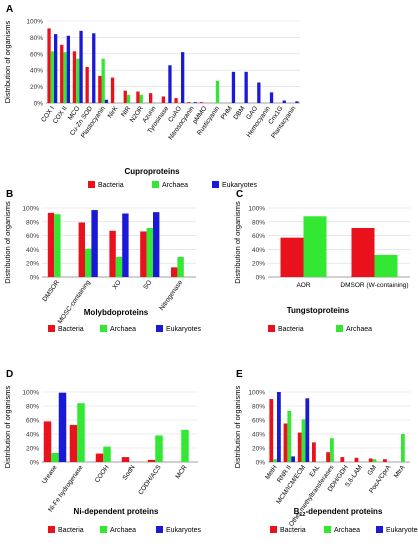  I want to click on x-axis-label: Cuproproteins, so click(152, 171).